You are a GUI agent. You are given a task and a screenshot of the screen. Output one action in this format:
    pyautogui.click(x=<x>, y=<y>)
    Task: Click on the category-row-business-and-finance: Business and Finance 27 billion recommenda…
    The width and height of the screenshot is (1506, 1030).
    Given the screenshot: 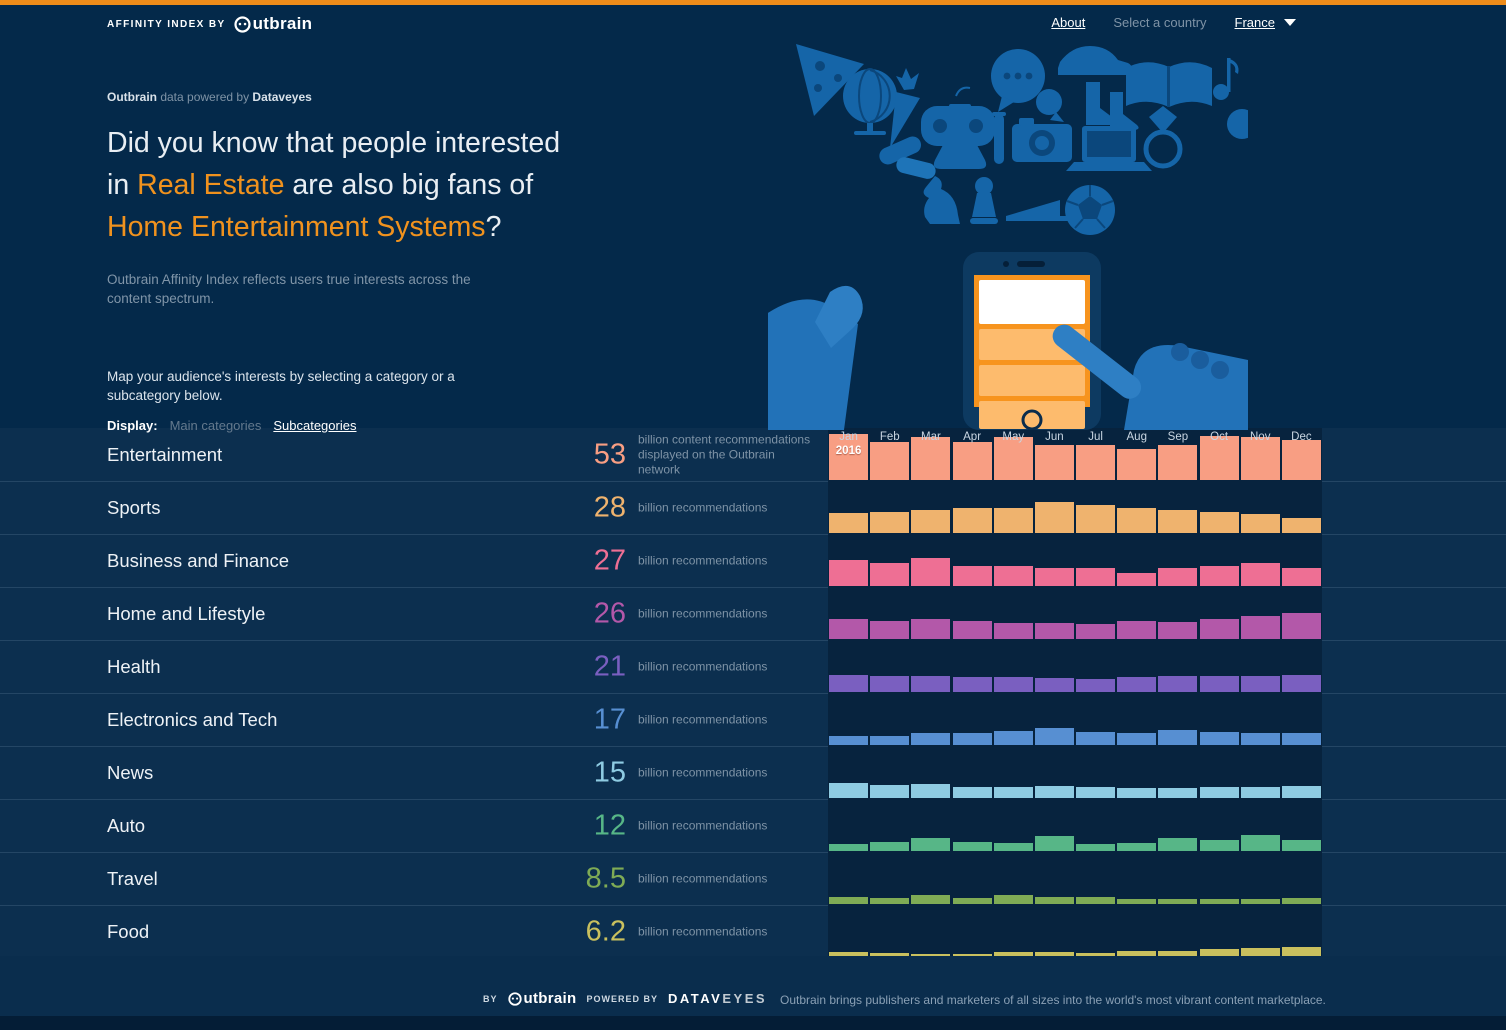 What is the action you would take?
    pyautogui.click(x=414, y=560)
    